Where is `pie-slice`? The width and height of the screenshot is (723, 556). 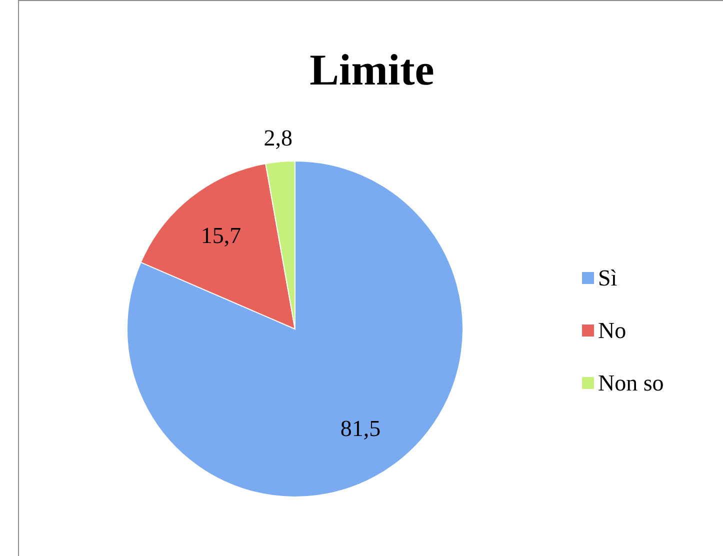 pie-slice is located at coordinates (218, 246).